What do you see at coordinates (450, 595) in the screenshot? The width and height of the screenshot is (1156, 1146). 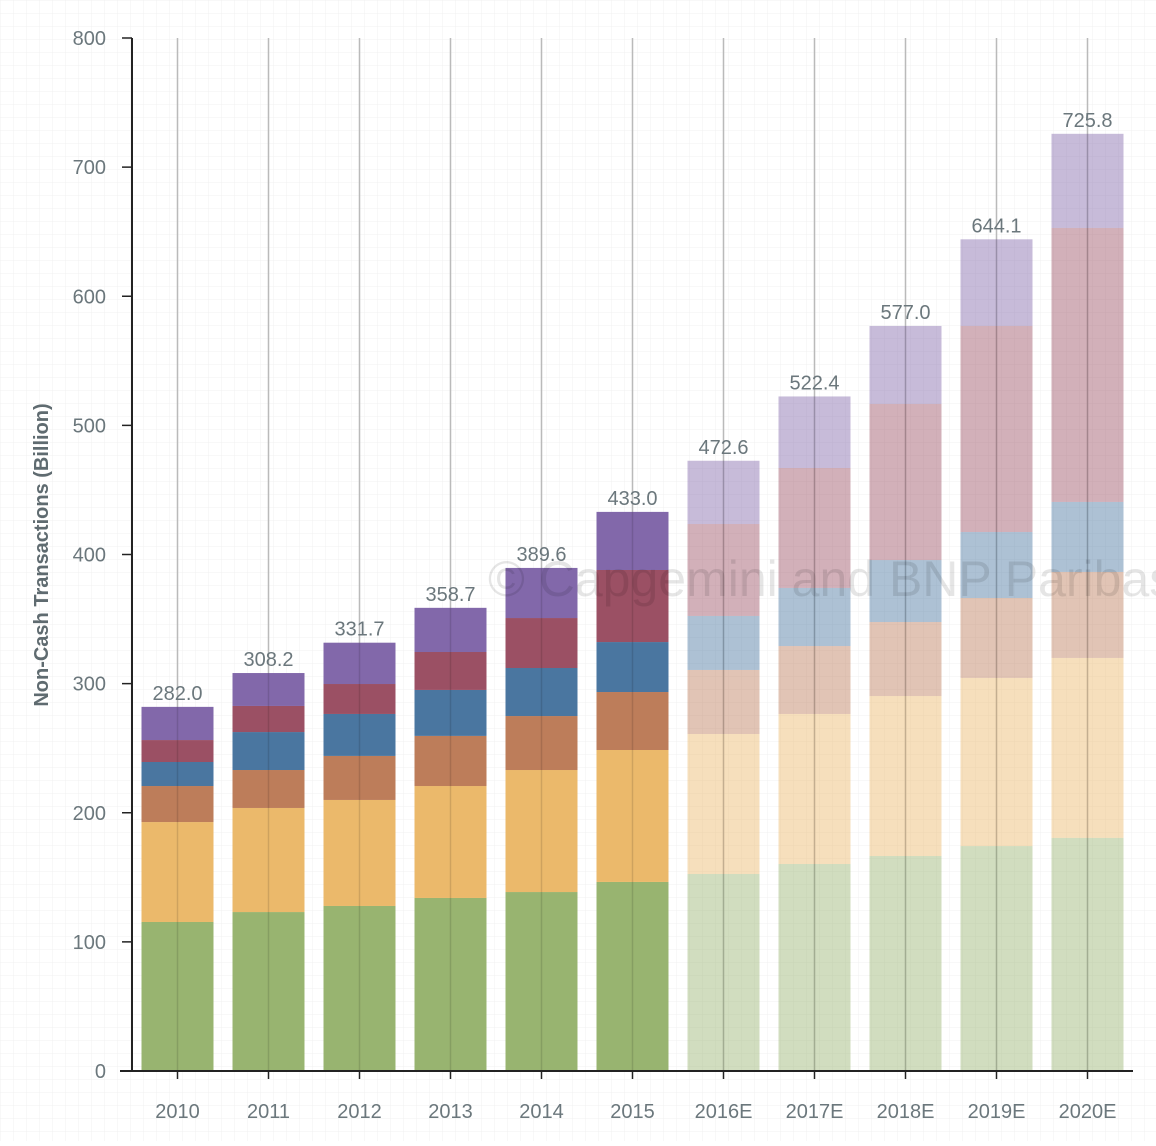 I see `total-label: 358.7` at bounding box center [450, 595].